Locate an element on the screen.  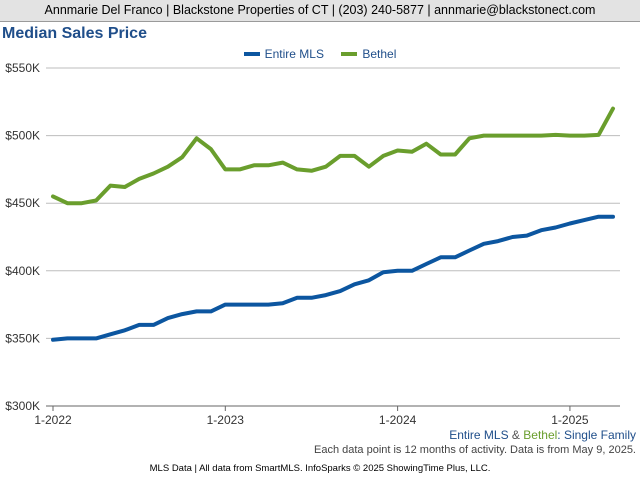
subtitle-series-b: Bethel is located at coordinates (540, 435).